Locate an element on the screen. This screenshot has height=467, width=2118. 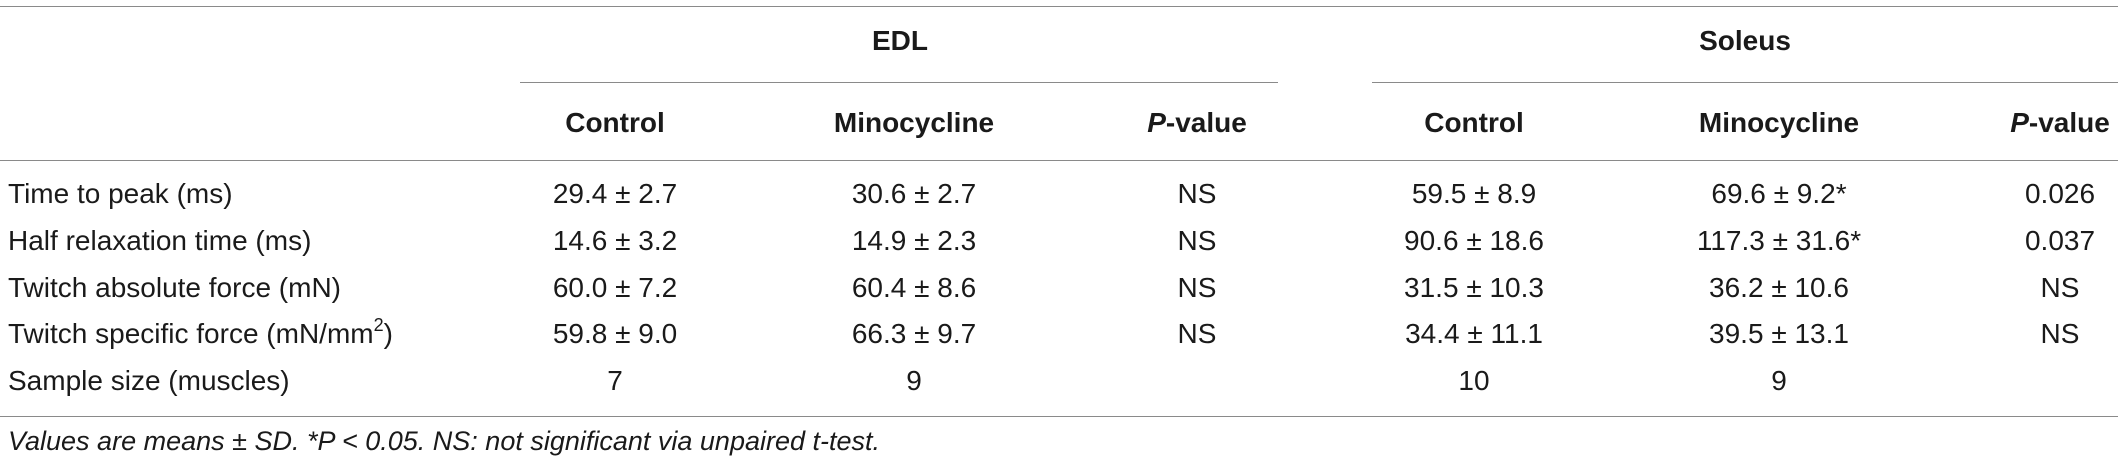
cell-edl-minocycline: 66.3 ± 9.7 is located at coordinates (914, 333).